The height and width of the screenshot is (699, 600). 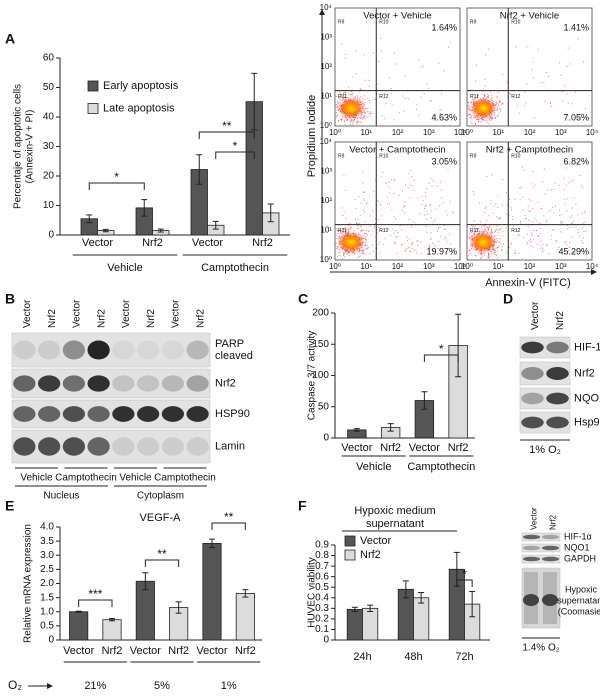 What do you see at coordinates (98, 243) in the screenshot?
I see `x-tick-label: Vector` at bounding box center [98, 243].